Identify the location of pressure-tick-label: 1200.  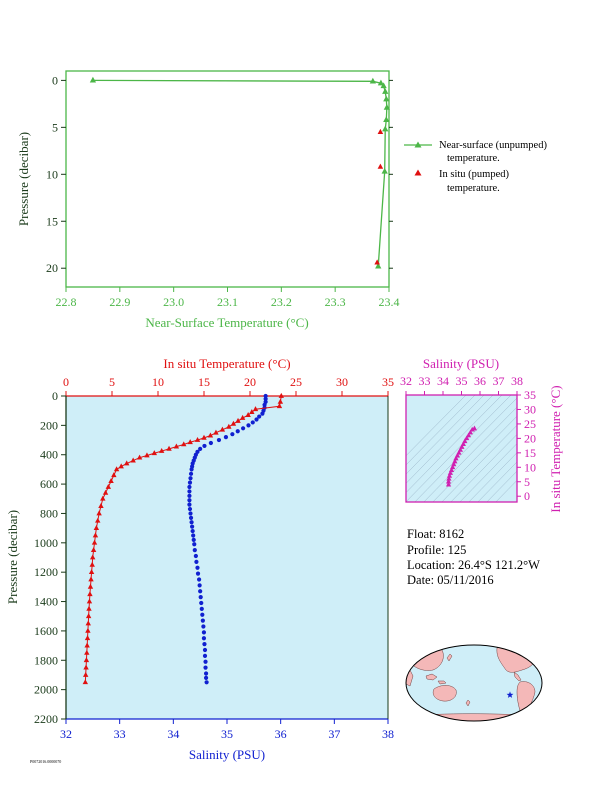
(46, 572).